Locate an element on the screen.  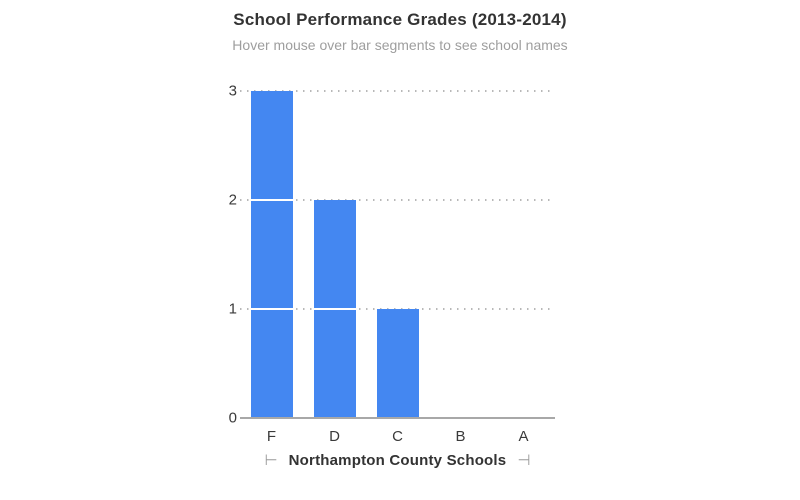
x-tick-label-A: A is located at coordinates (523, 436).